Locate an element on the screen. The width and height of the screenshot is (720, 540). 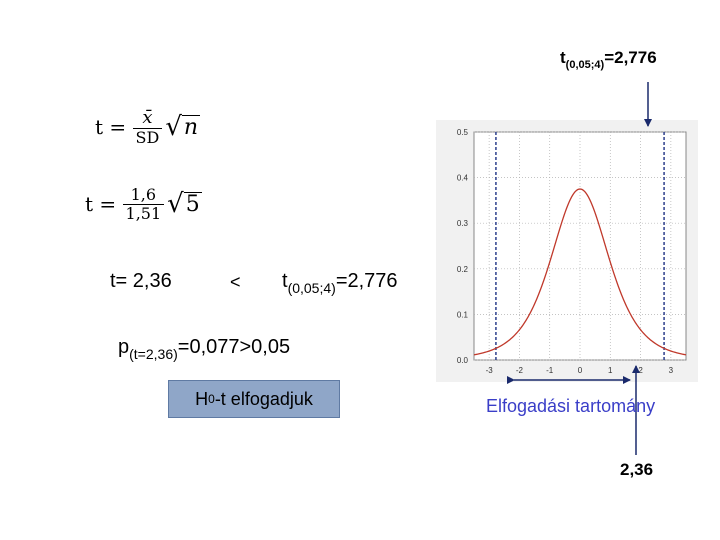
y-tick-label: 0.5 is located at coordinates (463, 132).